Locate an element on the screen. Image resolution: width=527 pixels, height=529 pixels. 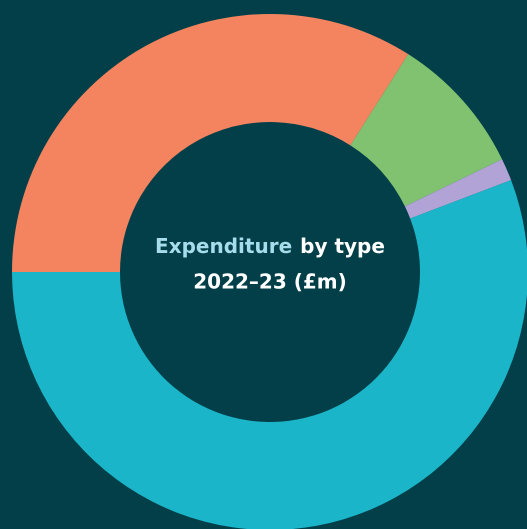
title-highlight: Expenditure is located at coordinates (223, 246).